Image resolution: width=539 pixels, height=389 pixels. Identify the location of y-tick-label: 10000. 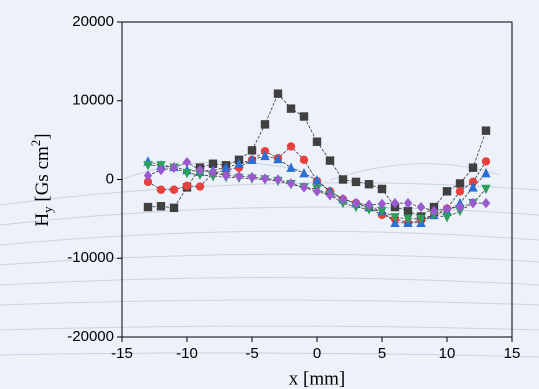
(93, 100).